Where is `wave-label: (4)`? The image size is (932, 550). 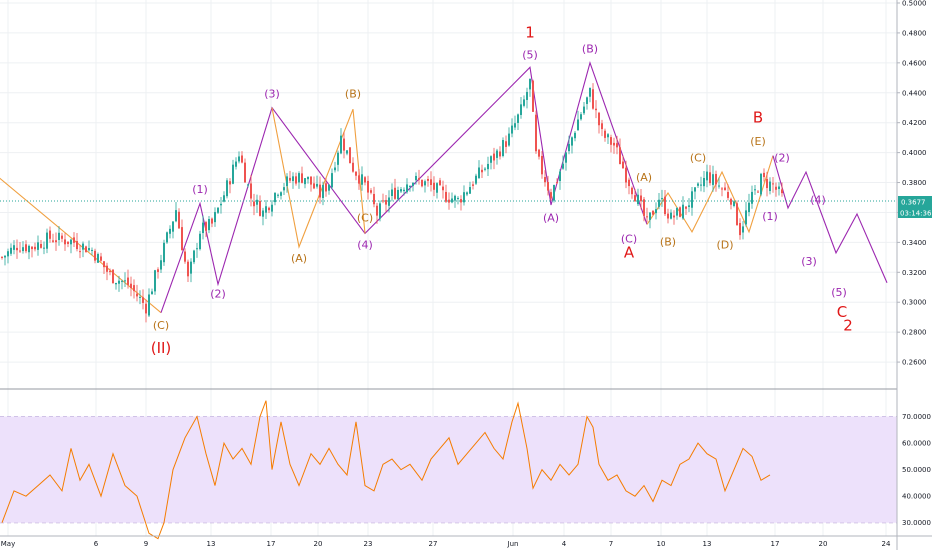
wave-label: (4) is located at coordinates (365, 244).